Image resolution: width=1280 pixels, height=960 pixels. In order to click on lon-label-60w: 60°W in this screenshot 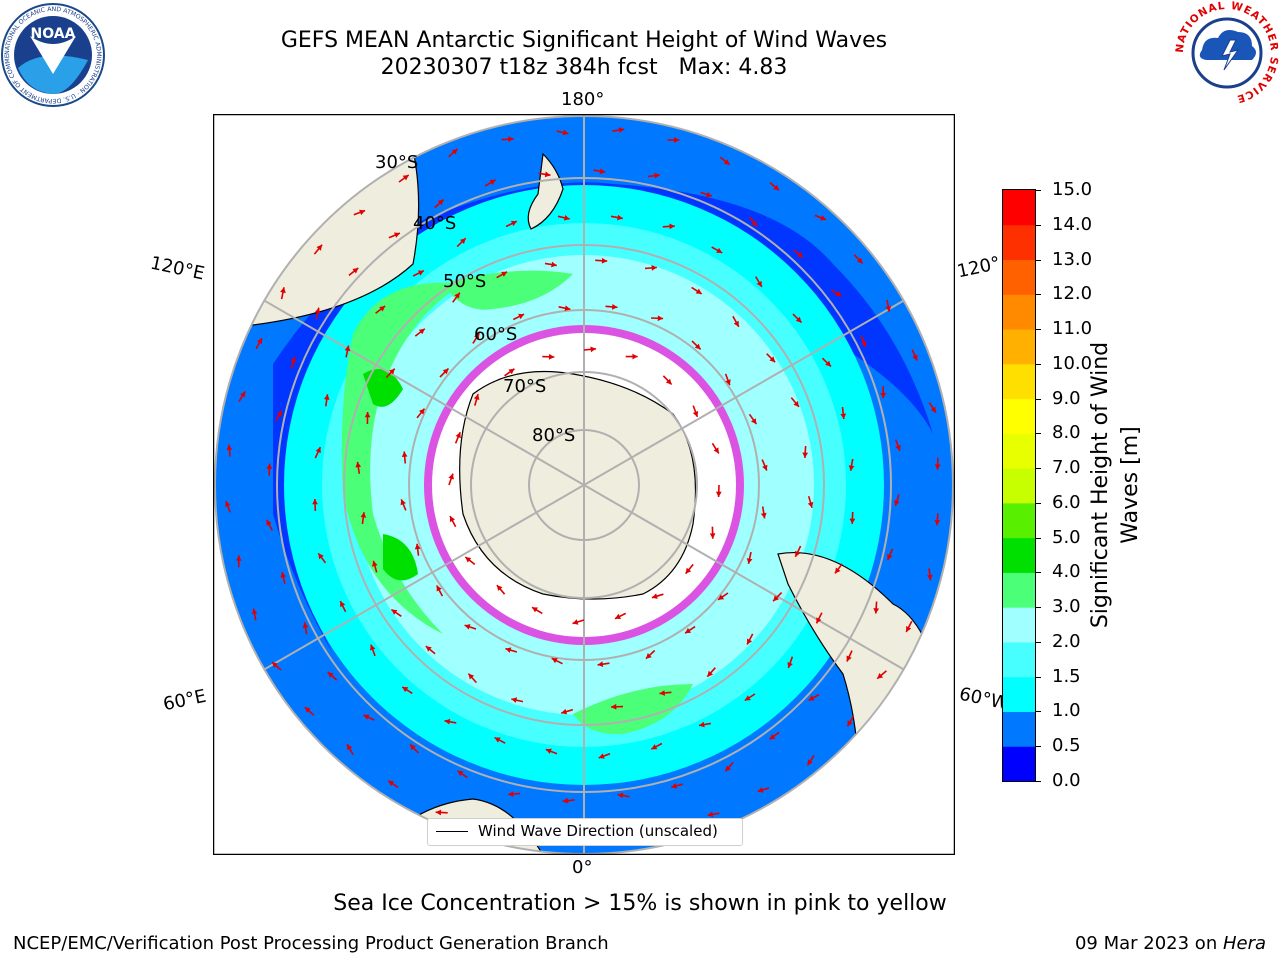, I will do `click(981, 698)`.